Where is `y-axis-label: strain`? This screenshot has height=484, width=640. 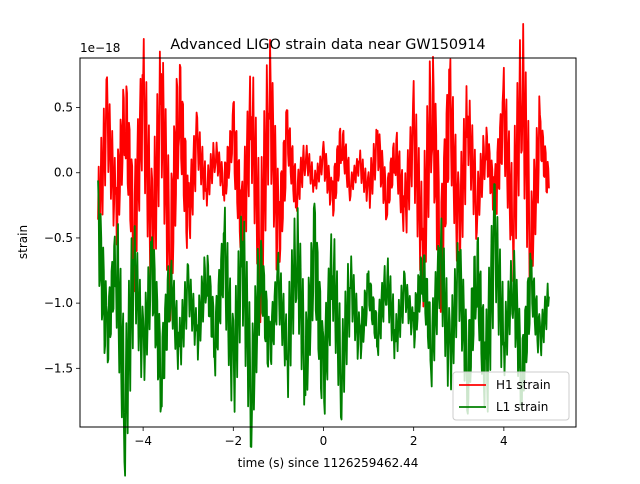
y-axis-label: strain is located at coordinates (23, 242).